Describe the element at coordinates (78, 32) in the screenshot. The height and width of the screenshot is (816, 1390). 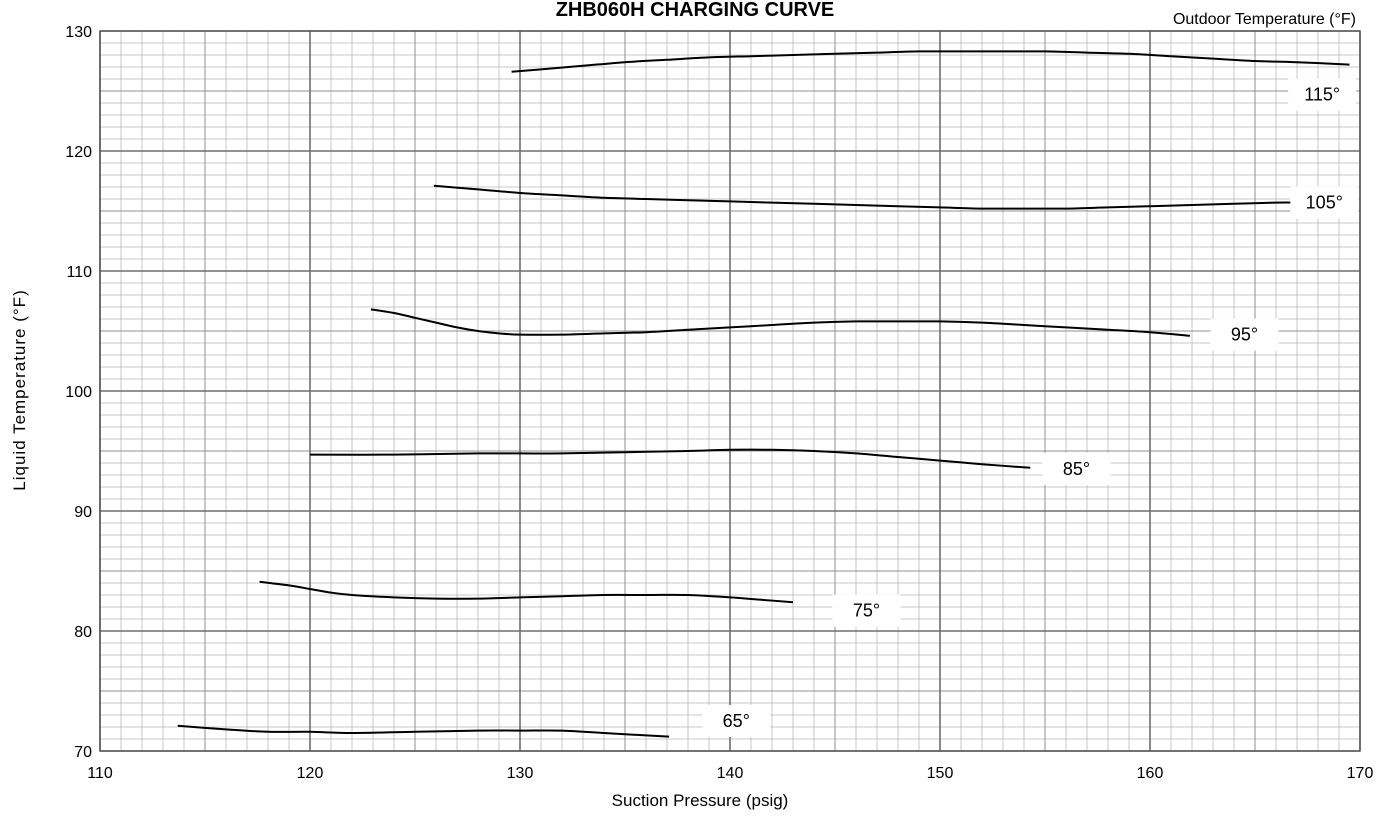
I see `y-tick-label: 130` at that location.